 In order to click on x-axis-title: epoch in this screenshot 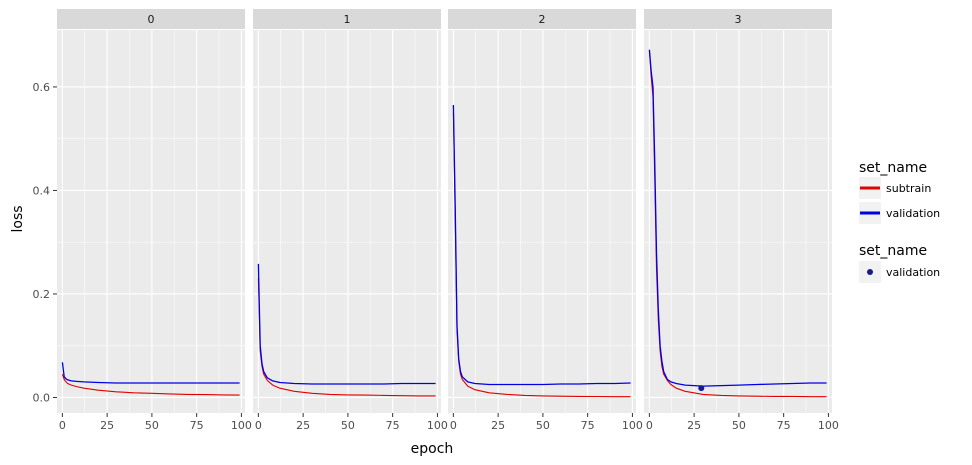, I will do `click(432, 449)`.